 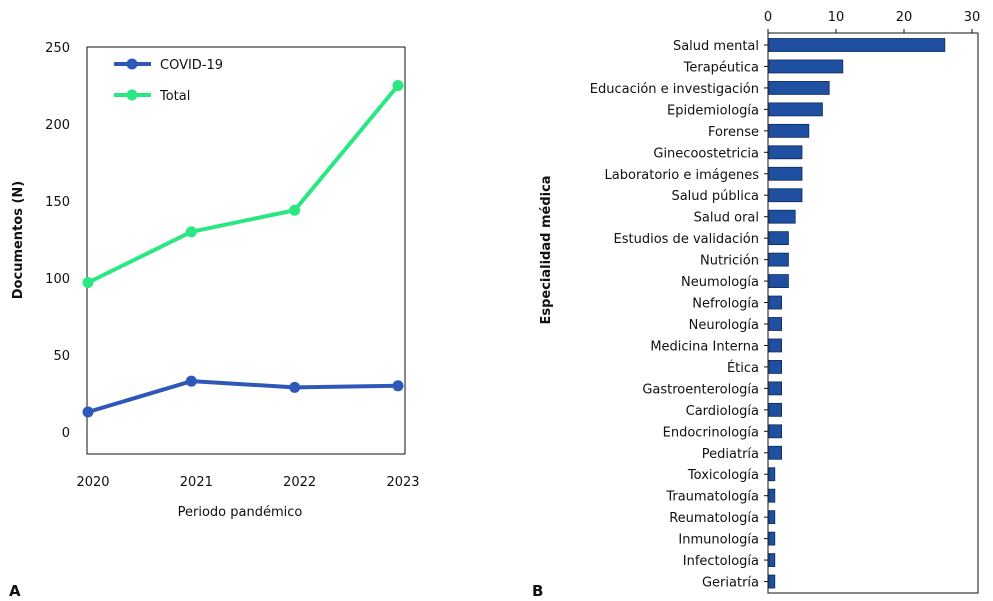 What do you see at coordinates (402, 482) in the screenshot?
I see `line-chart-x-tick-label: 2023` at bounding box center [402, 482].